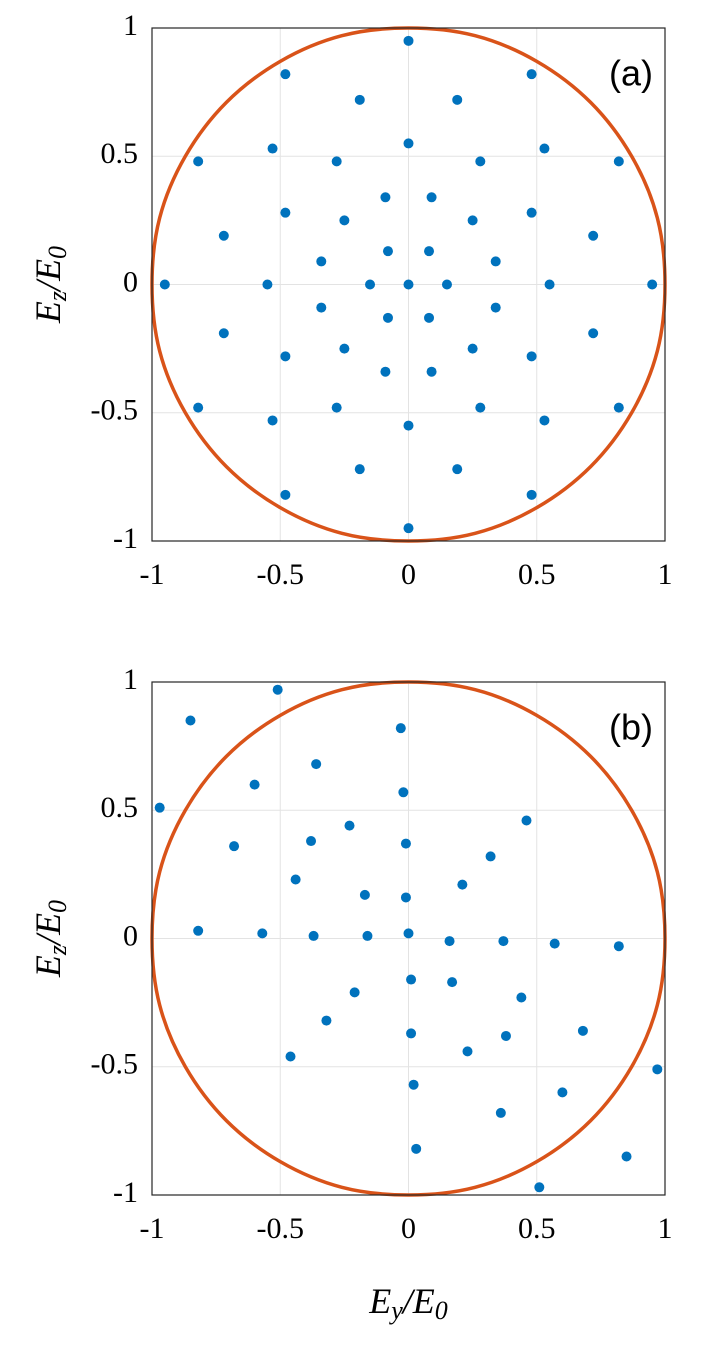  What do you see at coordinates (631, 727) in the screenshot?
I see `panel-label: (b)` at bounding box center [631, 727].